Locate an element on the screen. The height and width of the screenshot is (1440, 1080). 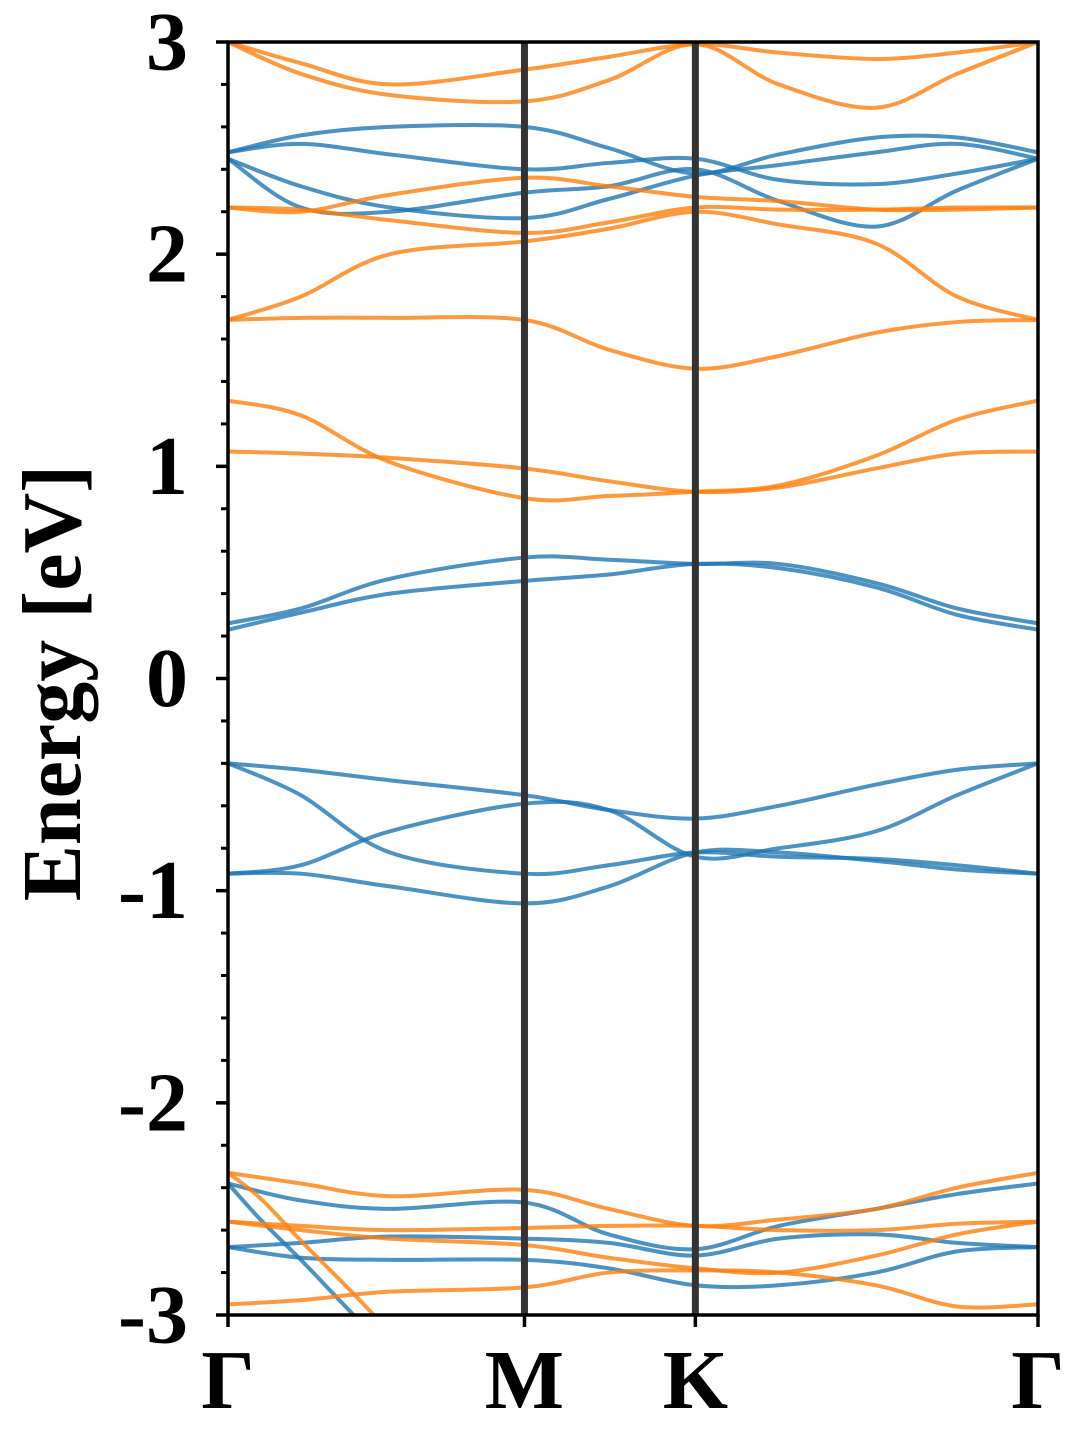
y-tick-labels: 3 2 1 0 -1 -2 -3 is located at coordinates (153, 681).